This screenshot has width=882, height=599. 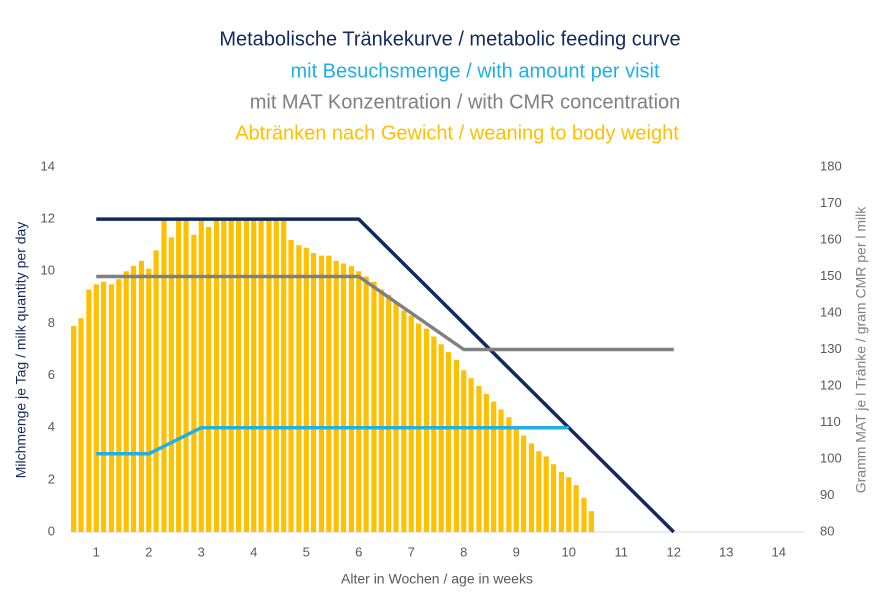 I want to click on x-tick-label: 10, so click(x=569, y=551).